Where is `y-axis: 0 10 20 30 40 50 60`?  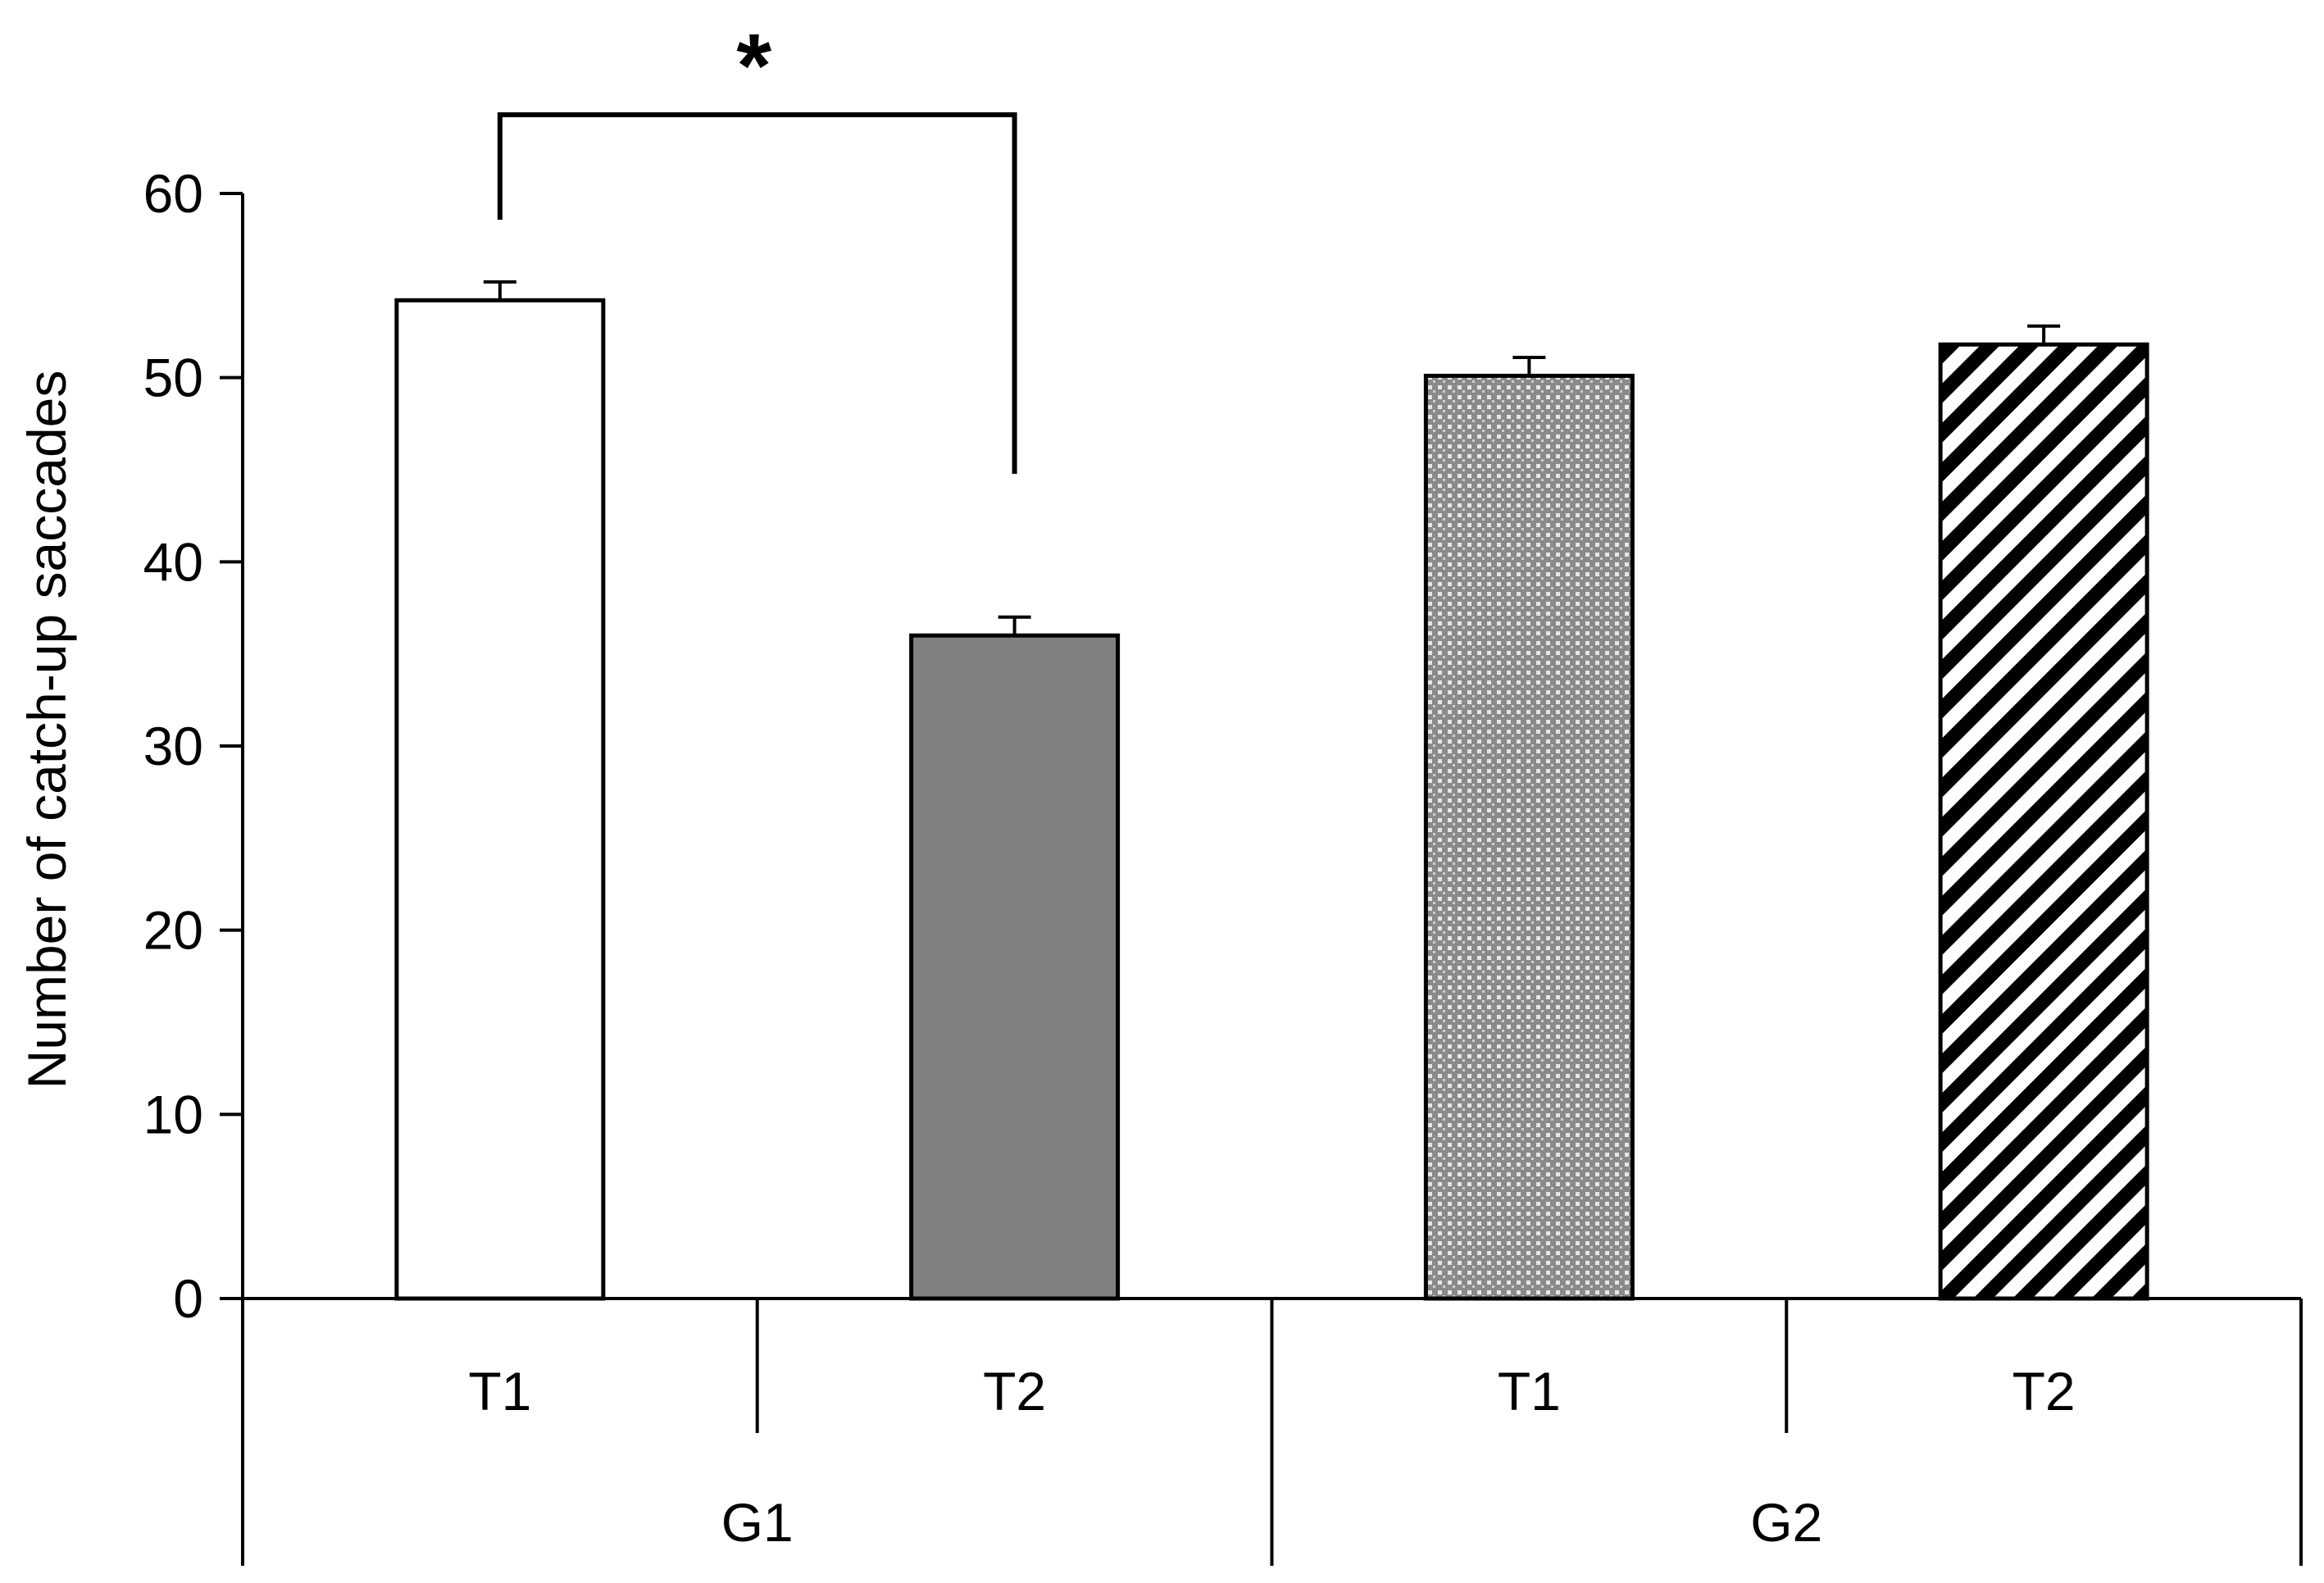 y-axis: 0 10 20 30 40 50 60 is located at coordinates (194, 746).